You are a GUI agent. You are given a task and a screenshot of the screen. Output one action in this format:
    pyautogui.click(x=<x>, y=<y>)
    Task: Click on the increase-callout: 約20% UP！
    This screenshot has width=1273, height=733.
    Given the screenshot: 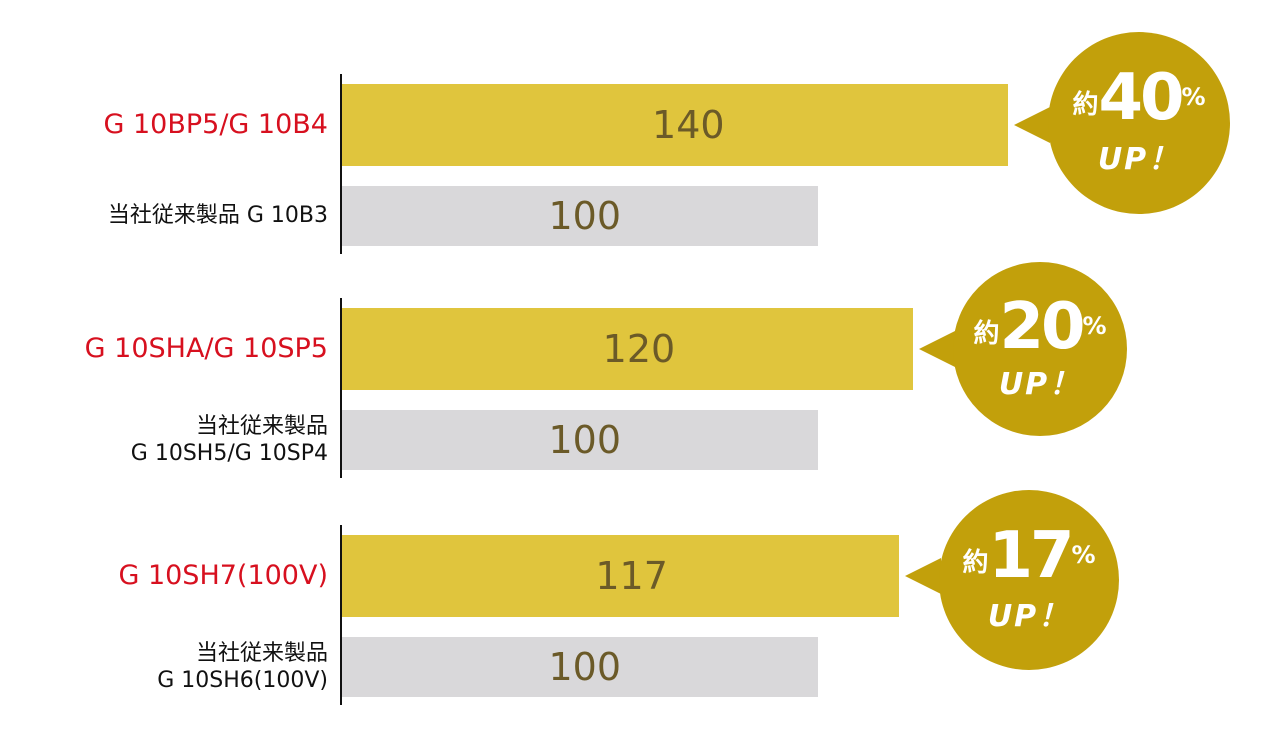 What is the action you would take?
    pyautogui.click(x=1040, y=349)
    